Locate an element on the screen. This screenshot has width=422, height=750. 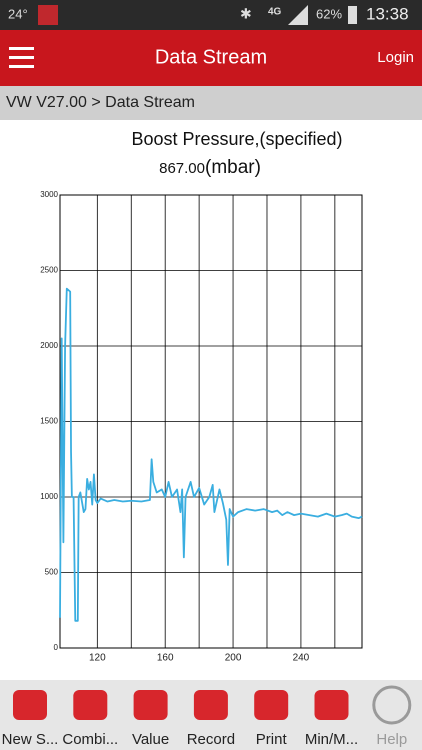
toolbar-button: Record is located at coordinates (211, 719).